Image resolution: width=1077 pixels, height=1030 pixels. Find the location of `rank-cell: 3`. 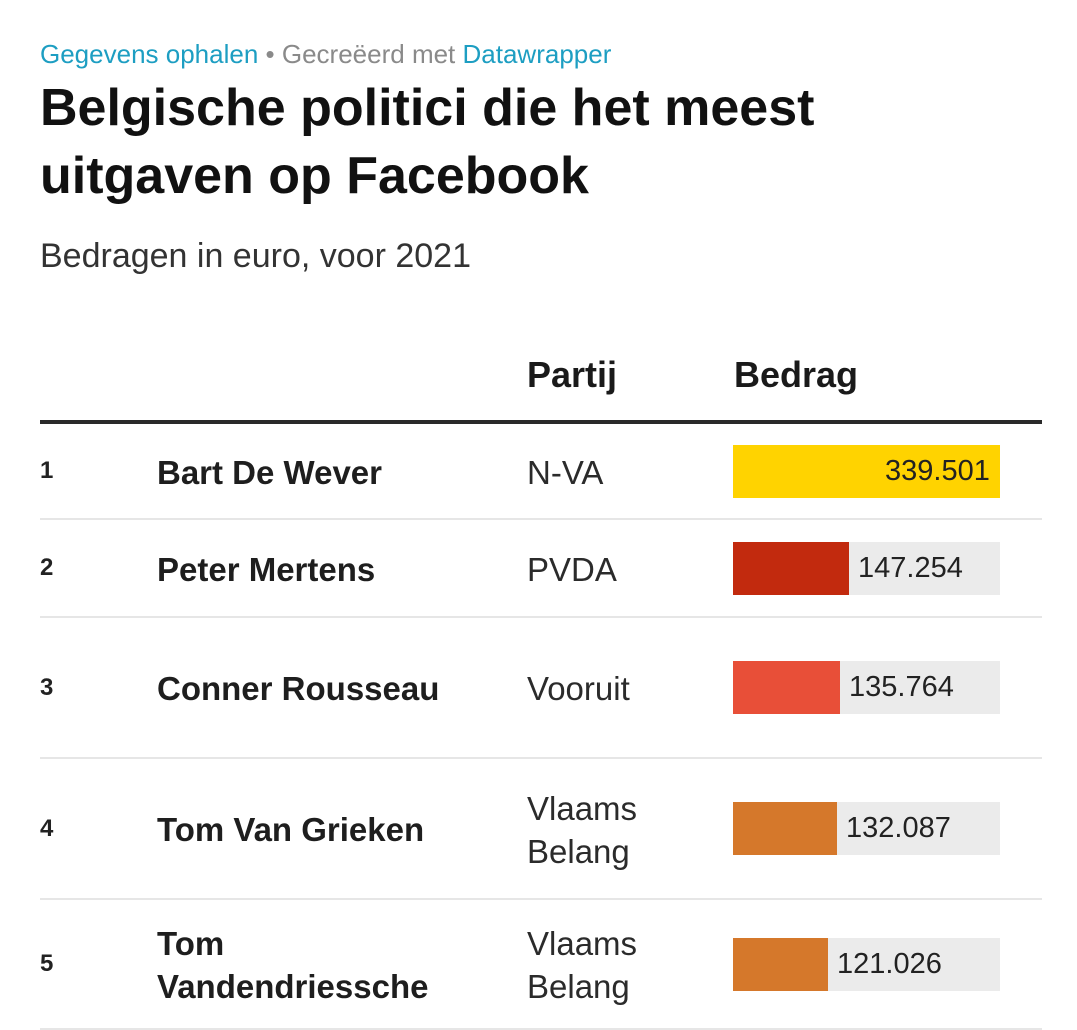

rank-cell: 3 is located at coordinates (47, 687).